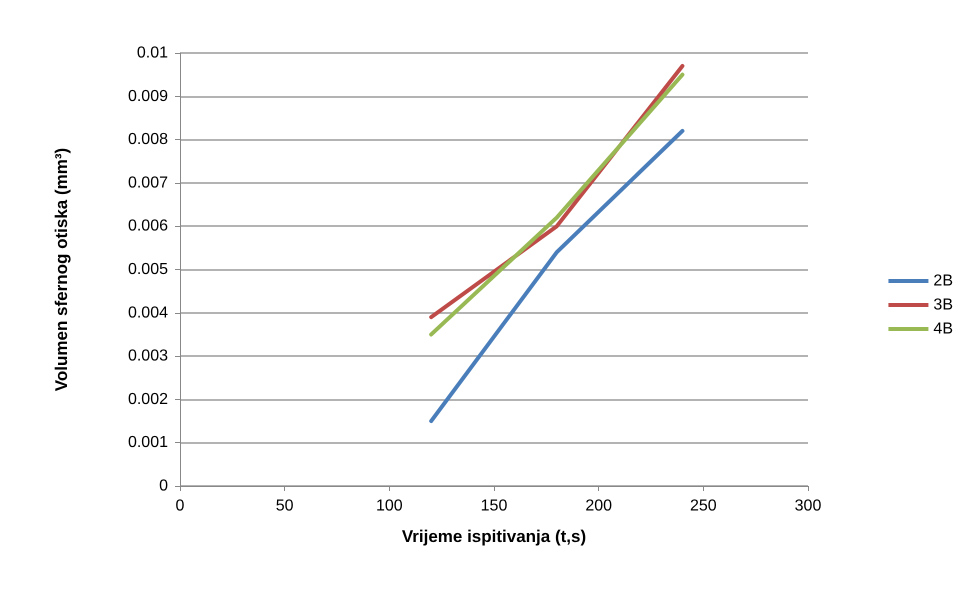  Describe the element at coordinates (148, 313) in the screenshot. I see `y-tick-label: 0.004` at that location.